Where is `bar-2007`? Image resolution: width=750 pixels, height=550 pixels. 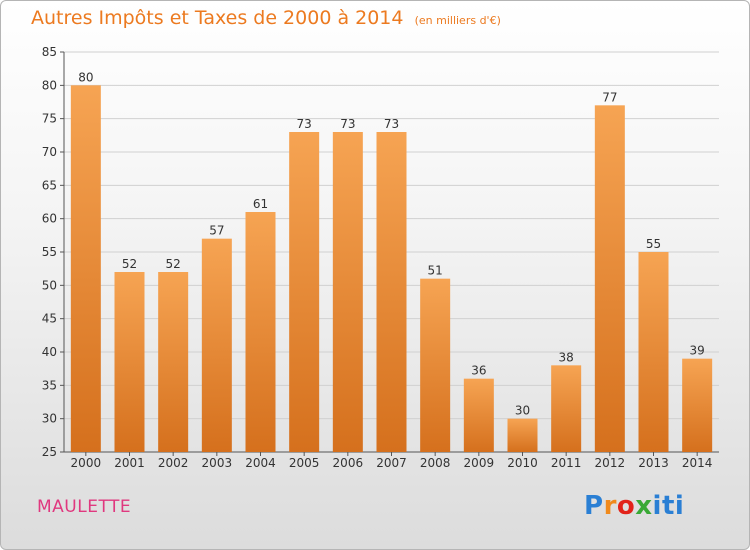
bar-2007 is located at coordinates (391, 292).